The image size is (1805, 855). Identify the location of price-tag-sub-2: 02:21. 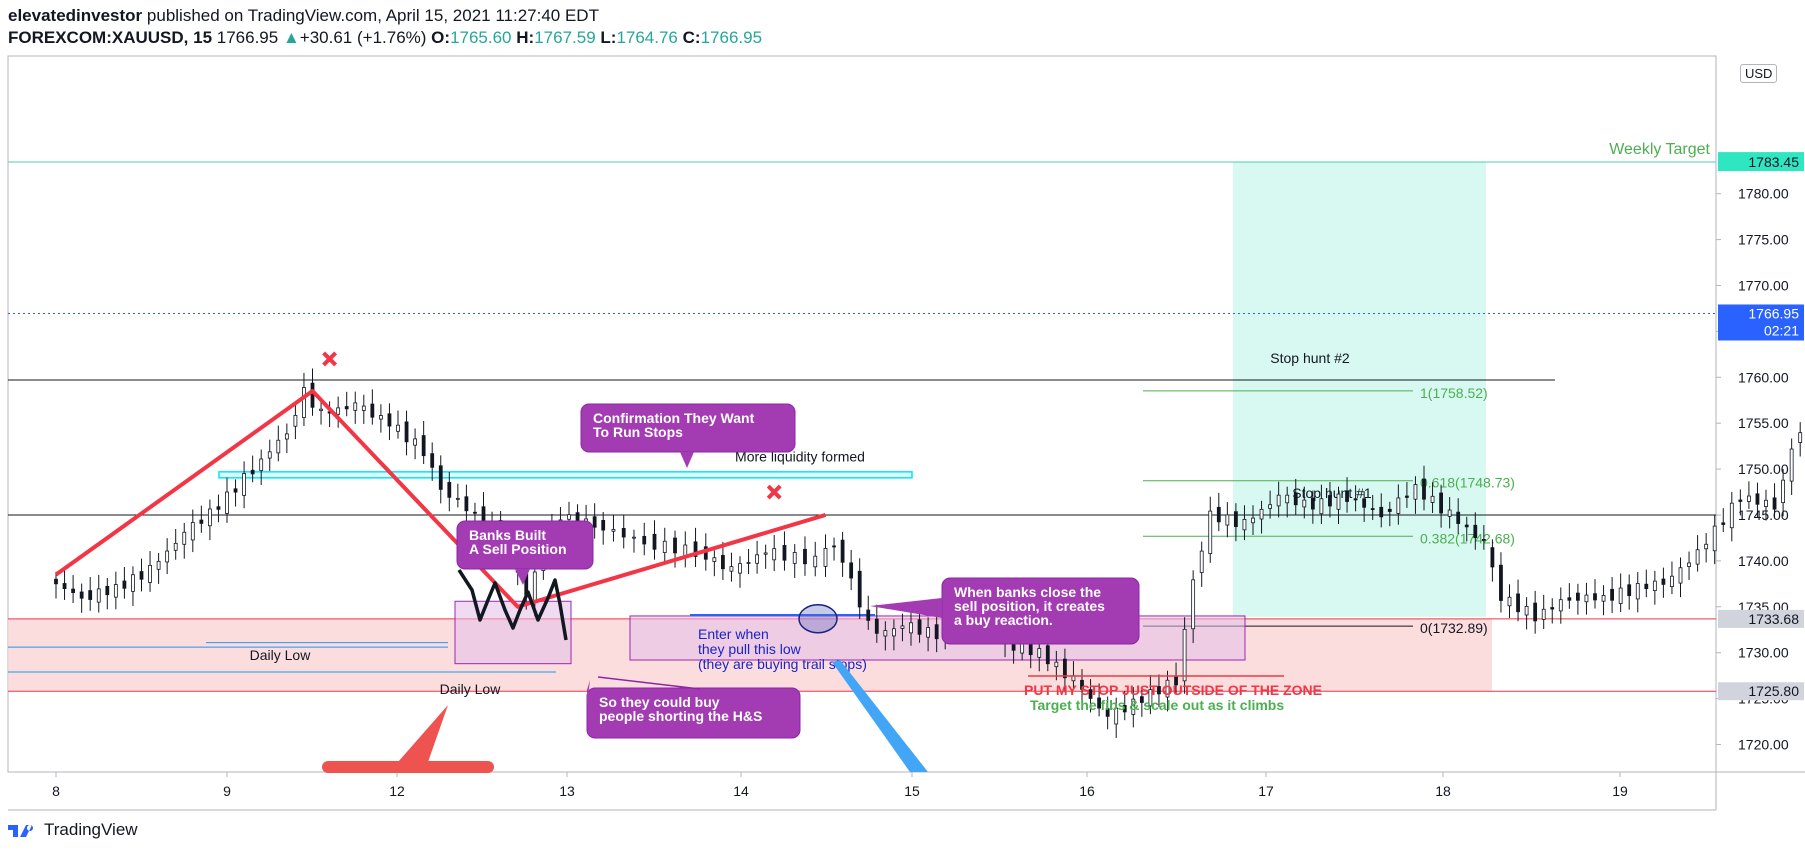
(1781, 330).